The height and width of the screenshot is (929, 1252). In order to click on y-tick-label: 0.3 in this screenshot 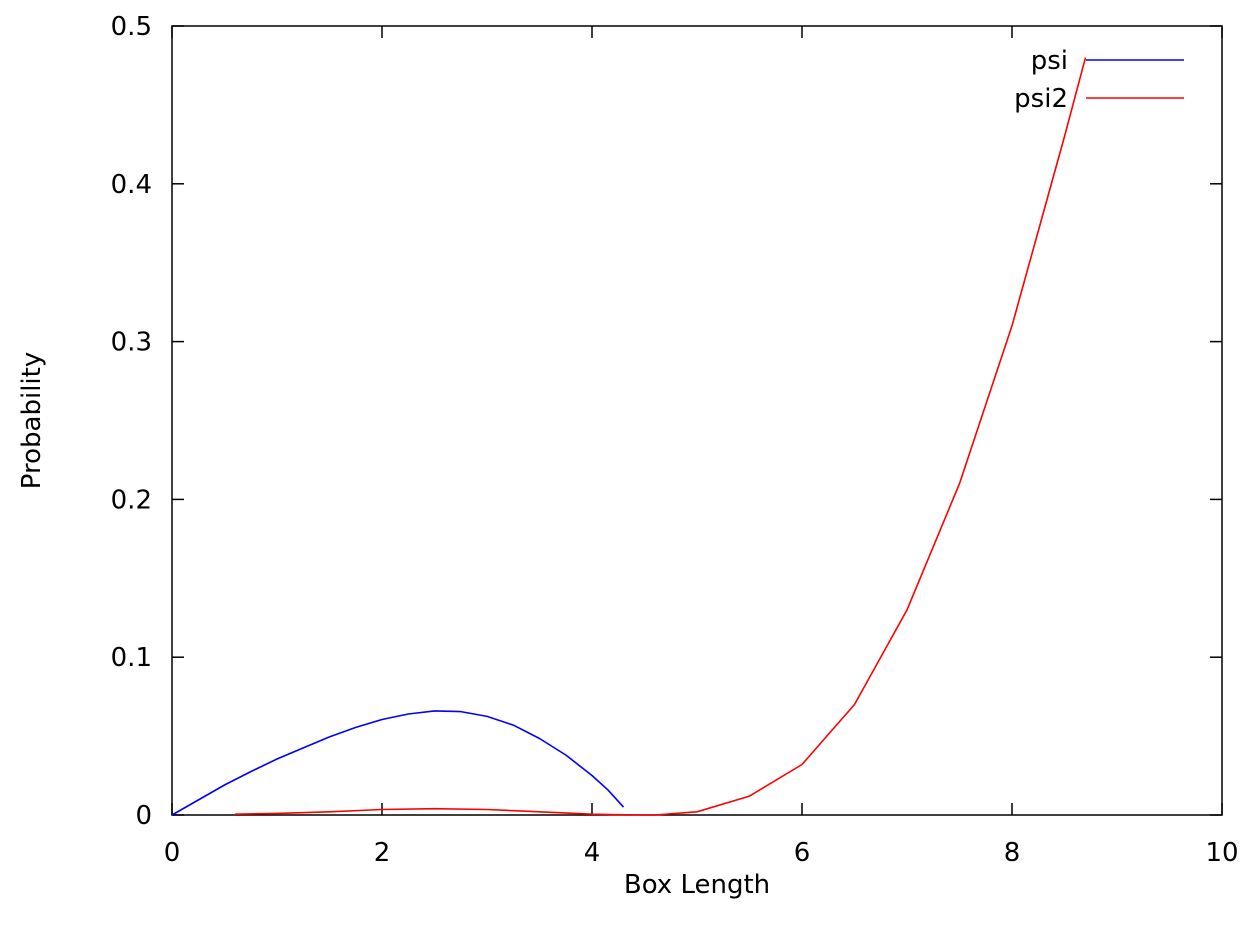, I will do `click(131, 343)`.